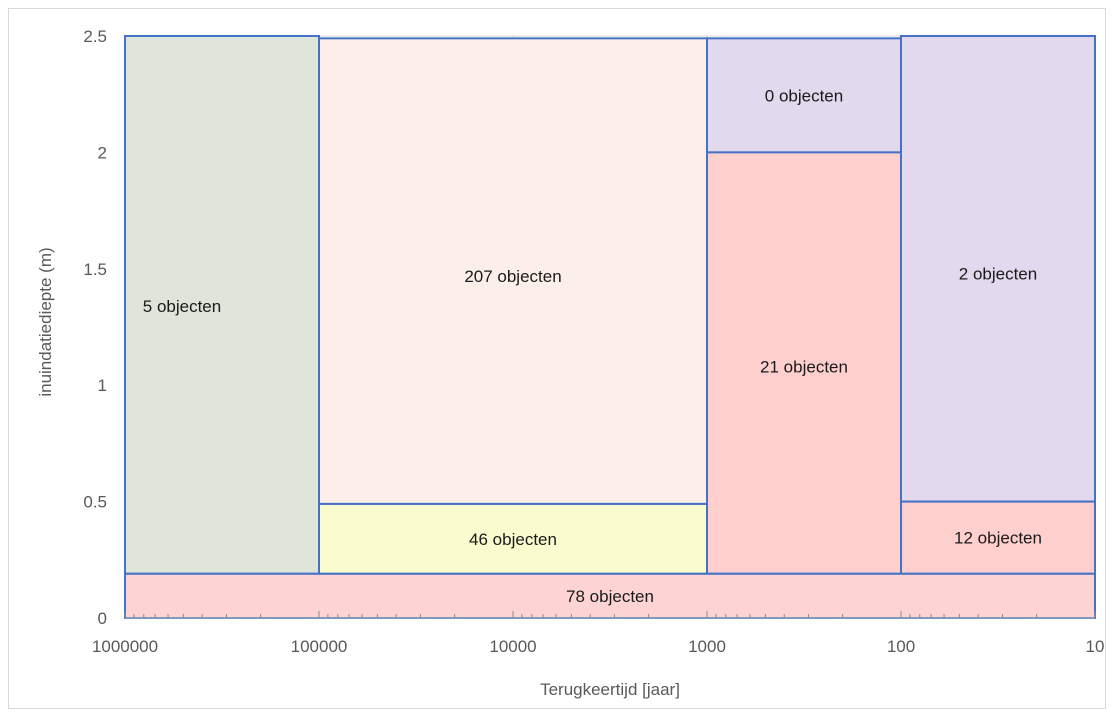 This screenshot has height=717, width=1115. Describe the element at coordinates (901, 646) in the screenshot. I see `x-tick-label: 100` at that location.